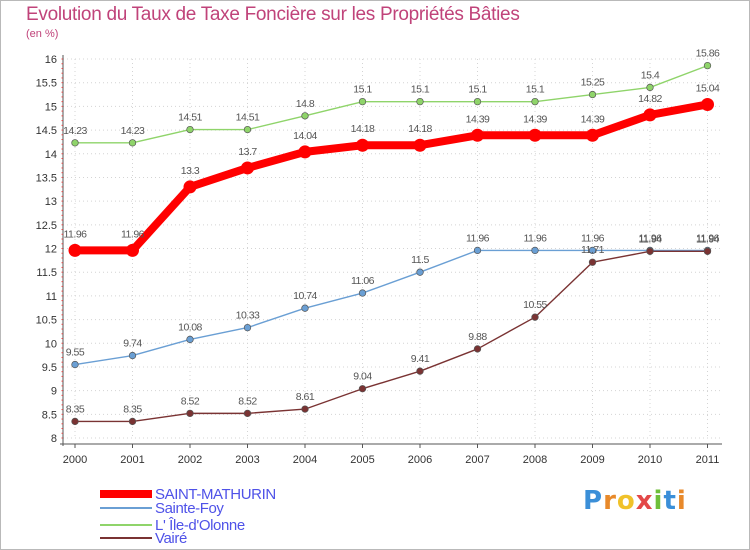  What do you see at coordinates (46, 131) in the screenshot?
I see `y-tick-label: 14.5` at bounding box center [46, 131].